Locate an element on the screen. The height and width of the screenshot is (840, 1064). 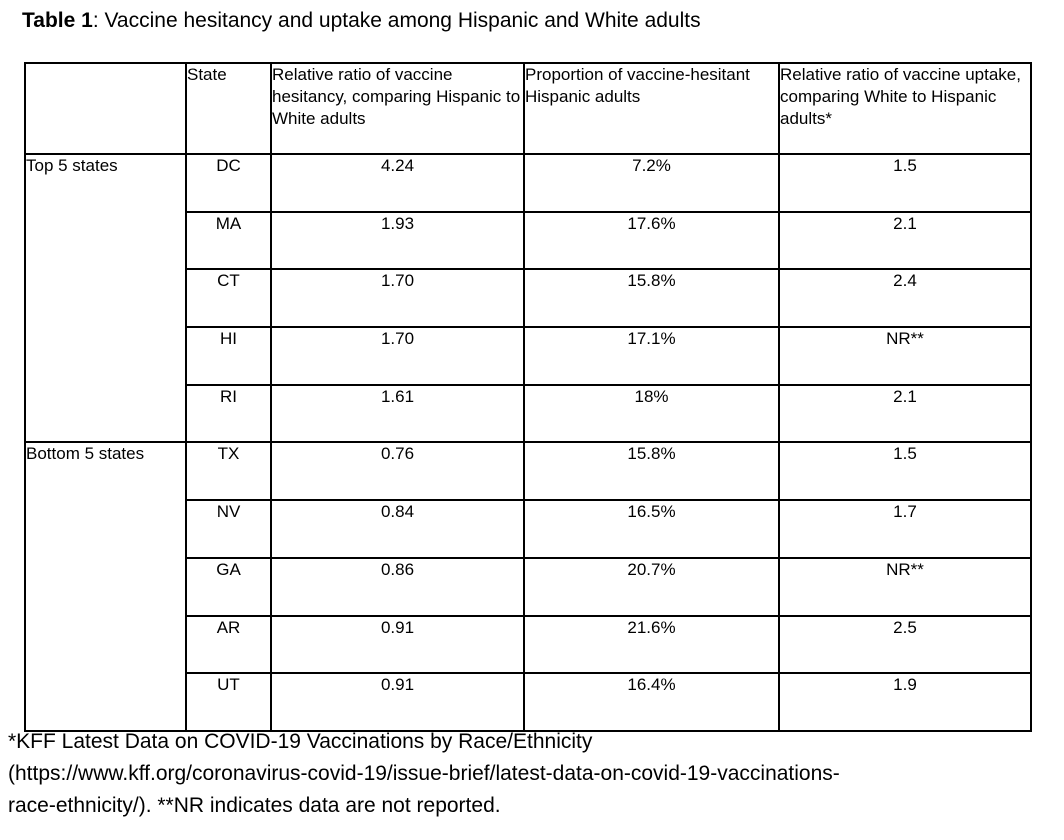
hesitancy-ratio-cell: 1.93 is located at coordinates (397, 240).